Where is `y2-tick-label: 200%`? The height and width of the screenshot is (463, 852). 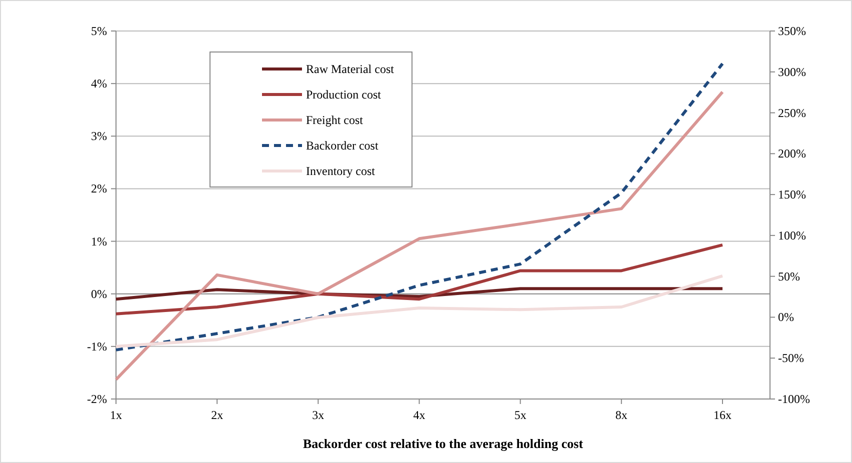 y2-tick-label: 200% is located at coordinates (792, 153).